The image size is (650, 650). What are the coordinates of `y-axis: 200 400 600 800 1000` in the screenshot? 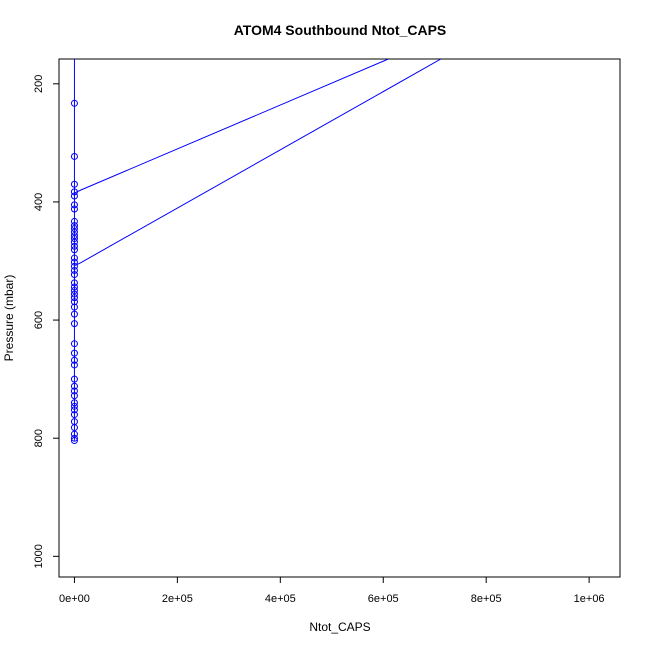 It's located at (46, 322).